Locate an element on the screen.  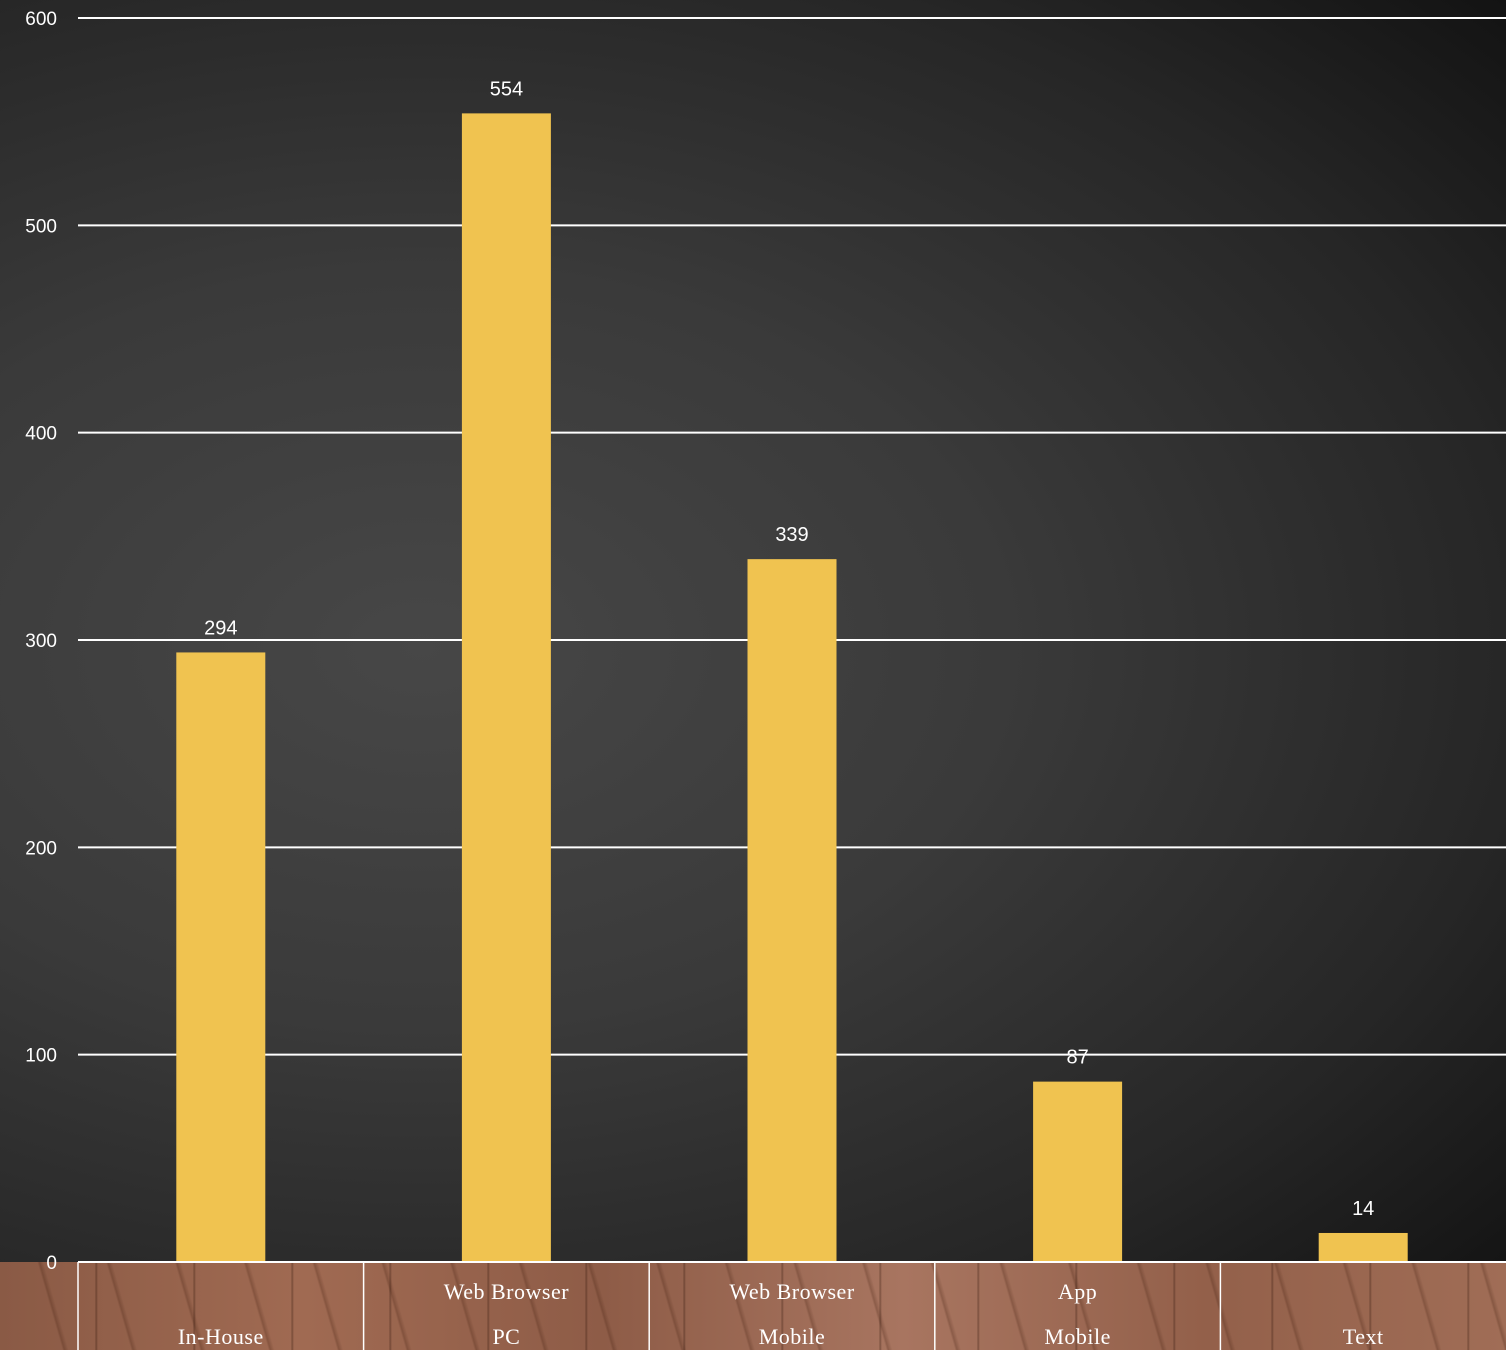
category-label-3-1: Mobile is located at coordinates (1077, 1336).